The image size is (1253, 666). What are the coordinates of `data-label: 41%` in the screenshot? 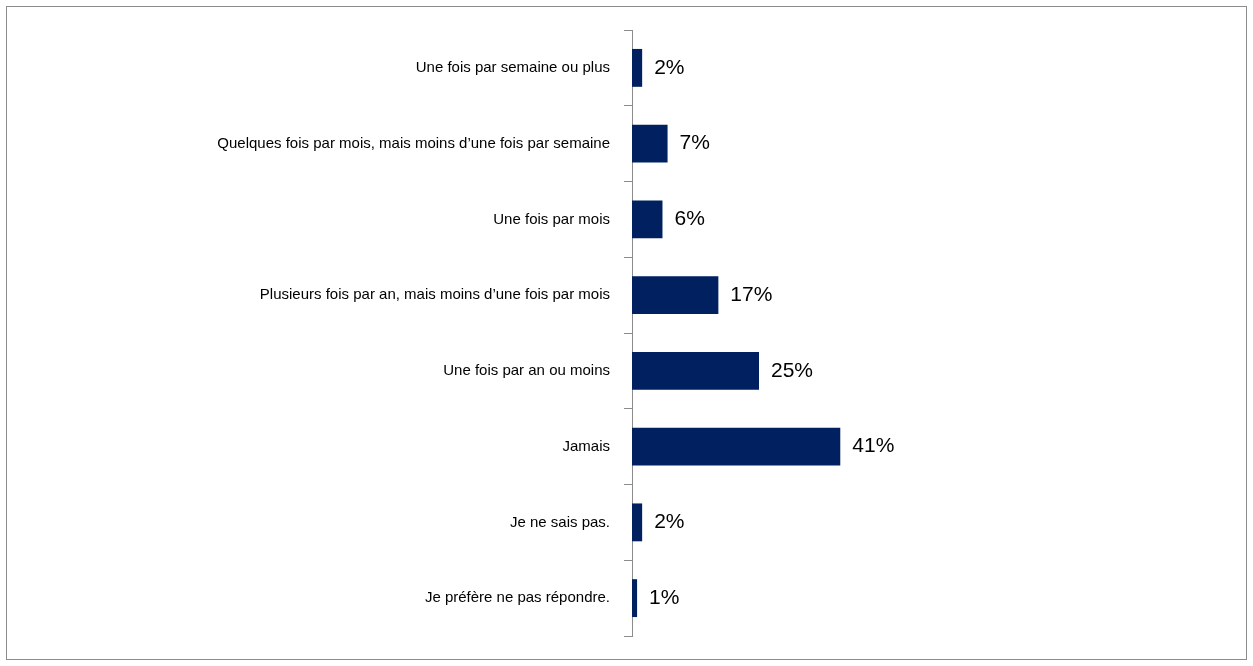 It's located at (873, 445).